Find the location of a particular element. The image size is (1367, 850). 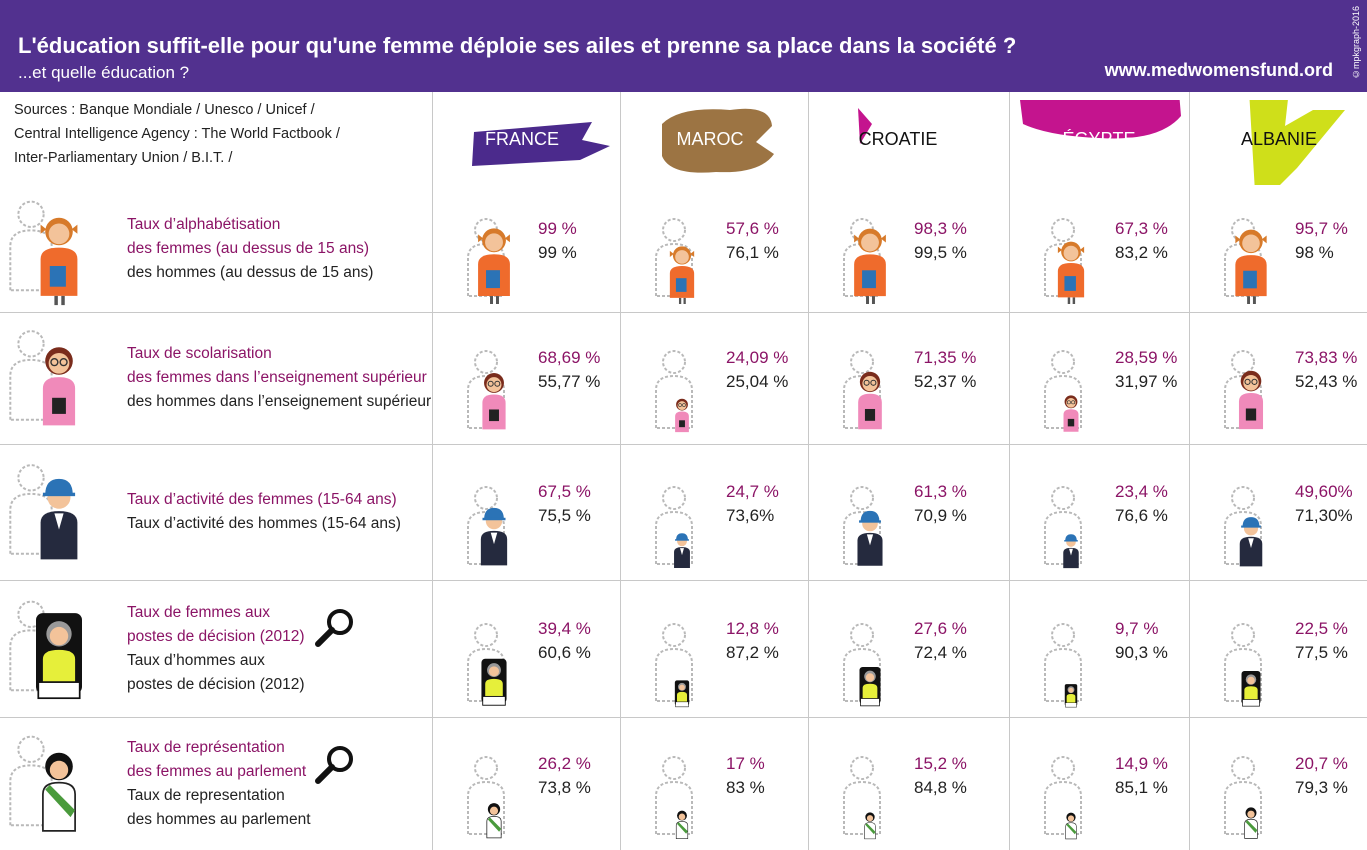

data-cell: 28,59 % 31,97 % is located at coordinates (1099, 378).